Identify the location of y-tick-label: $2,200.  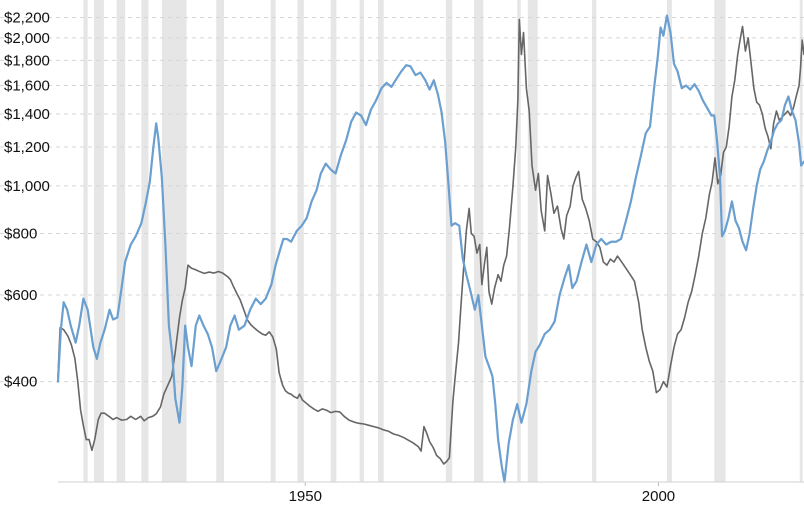
(27, 17).